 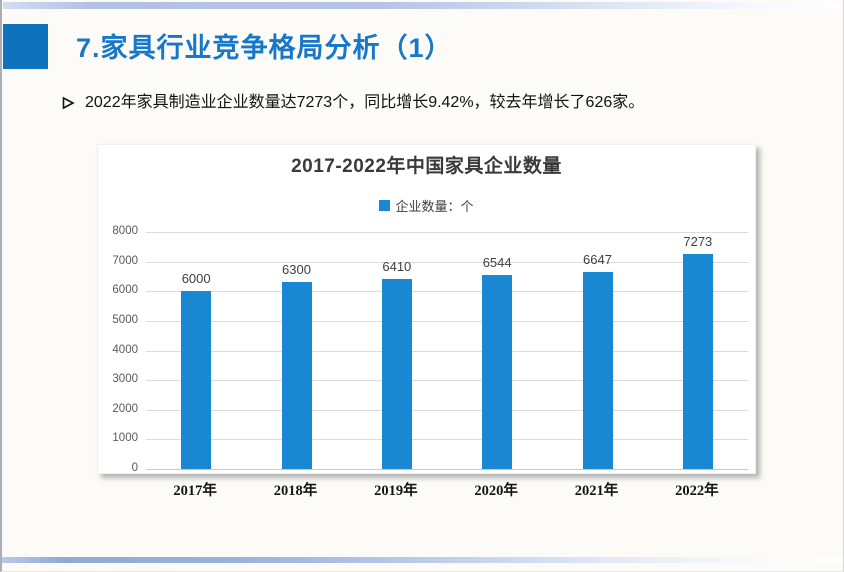 I want to click on bullet-arrow-icon, so click(x=68, y=106).